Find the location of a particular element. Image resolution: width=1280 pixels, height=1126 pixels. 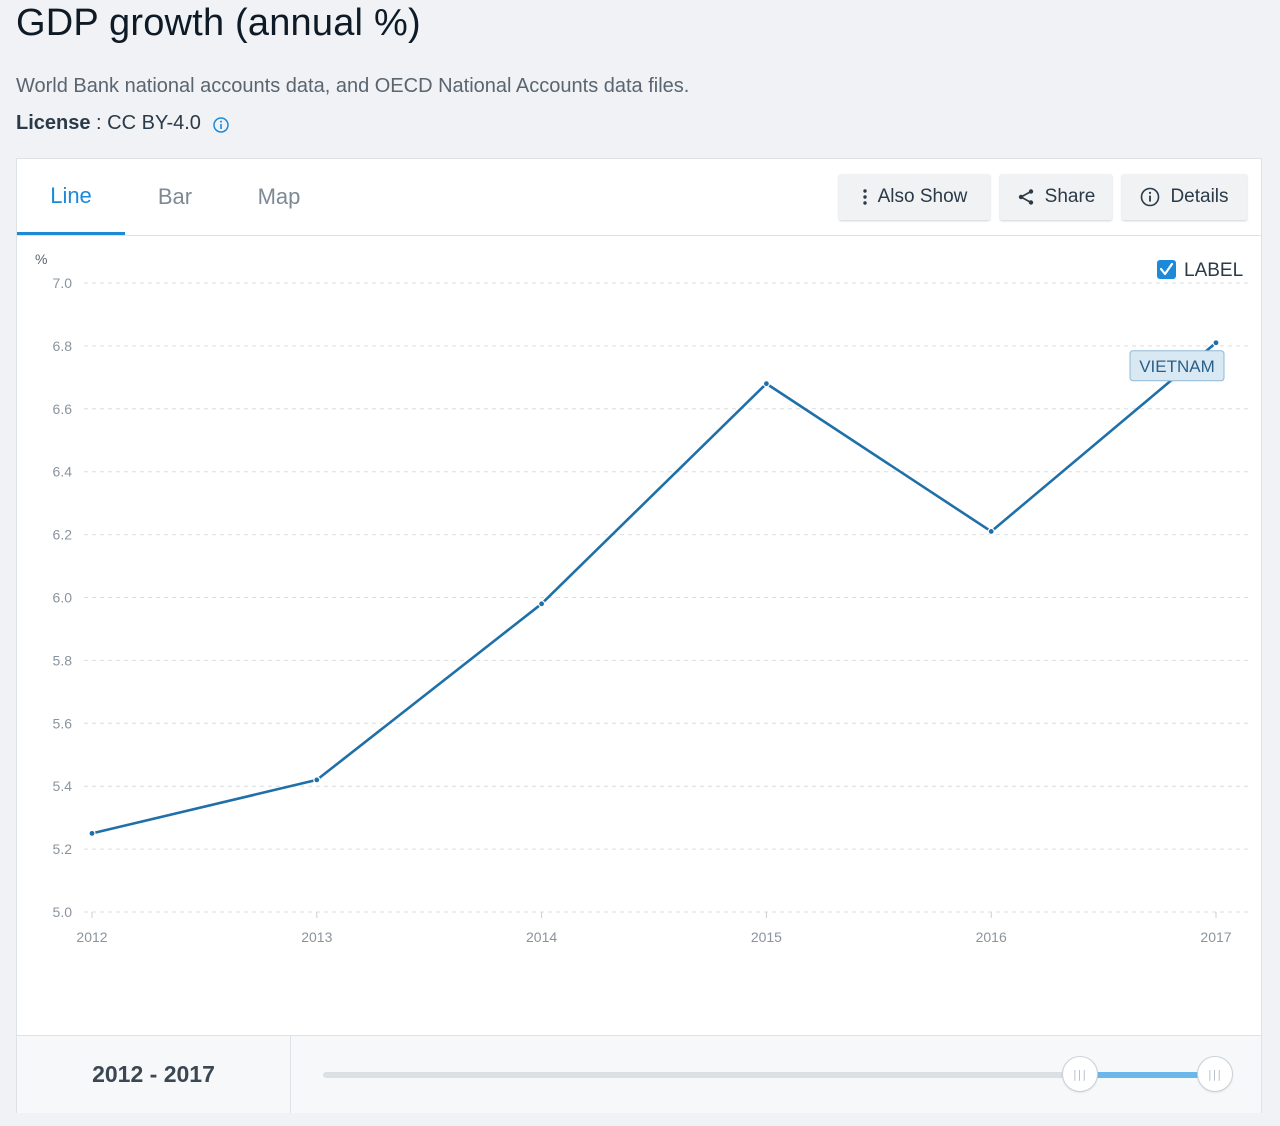

year-range: 2012 - 2017 is located at coordinates (154, 1074).